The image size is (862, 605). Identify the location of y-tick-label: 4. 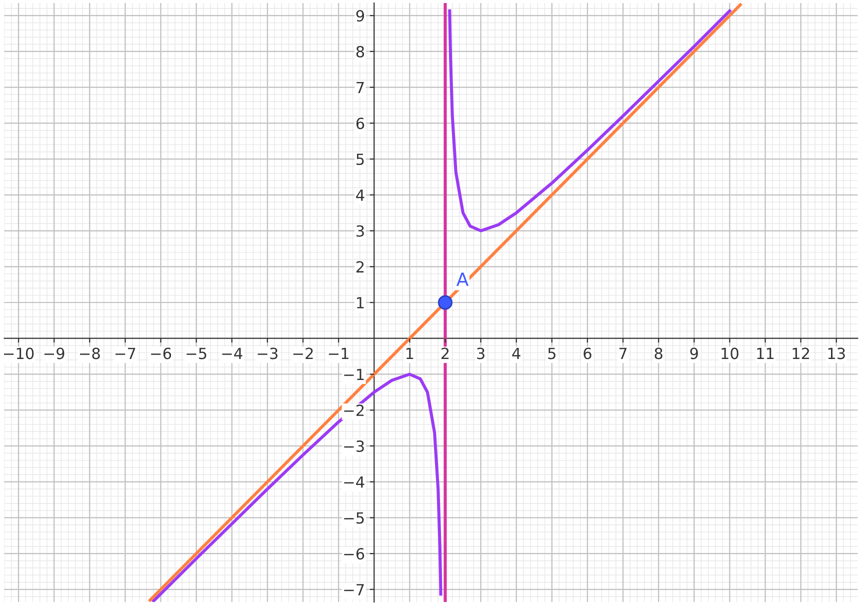
(360, 195).